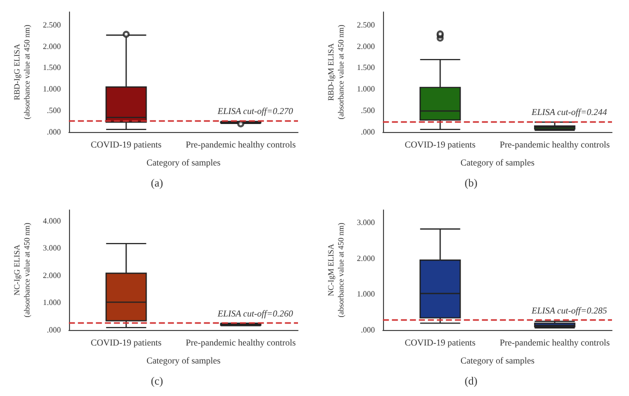 This screenshot has height=396, width=629. I want to click on text: (a), so click(157, 184).